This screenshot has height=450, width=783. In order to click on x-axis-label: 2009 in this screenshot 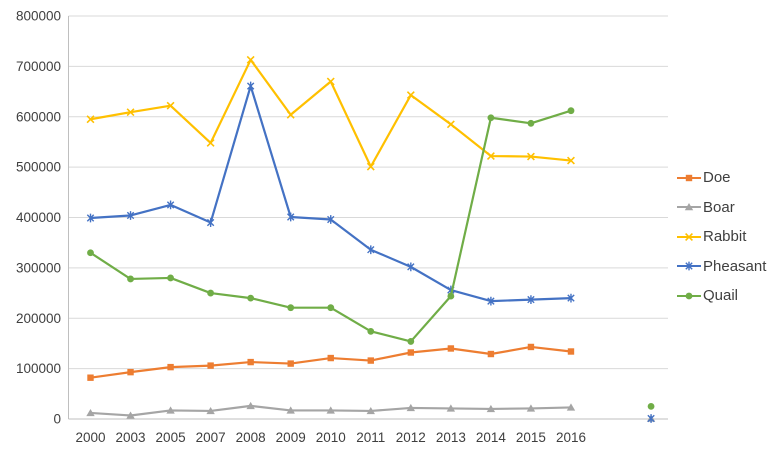, I will do `click(291, 437)`.